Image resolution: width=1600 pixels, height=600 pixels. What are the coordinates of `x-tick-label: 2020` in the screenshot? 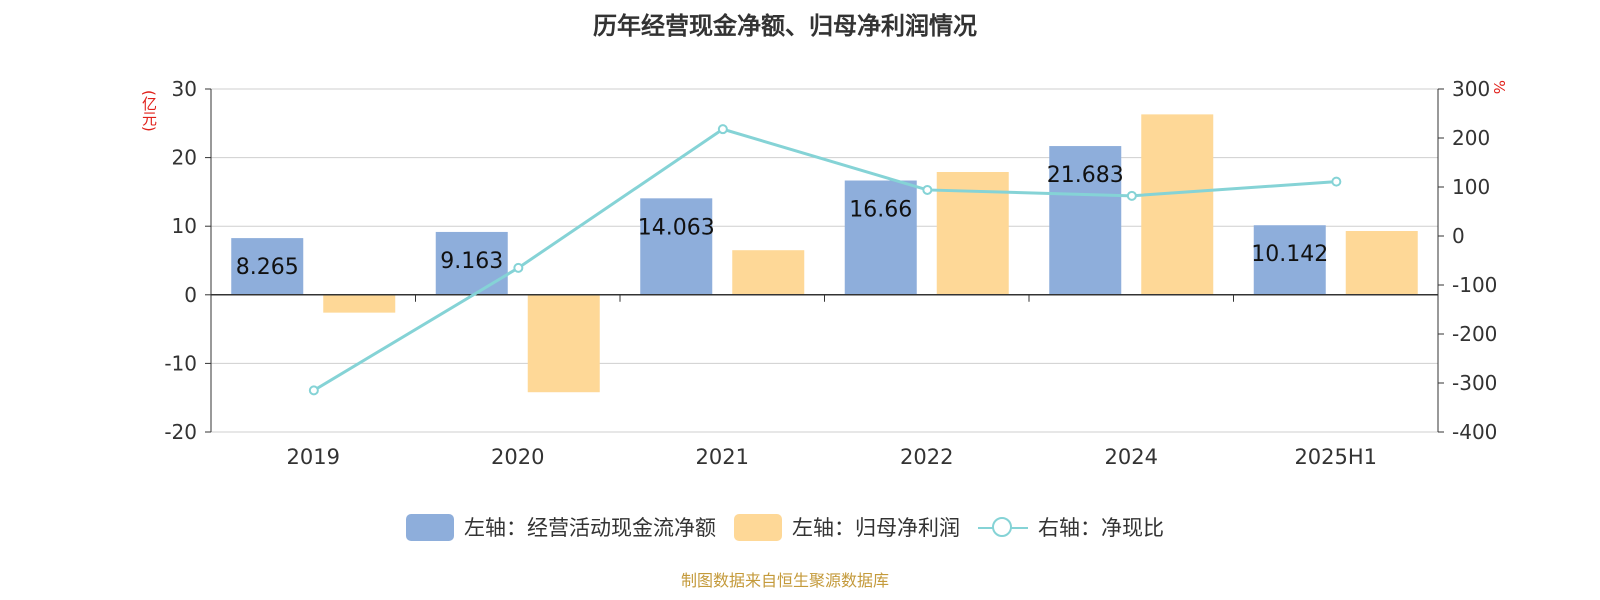 It's located at (517, 457).